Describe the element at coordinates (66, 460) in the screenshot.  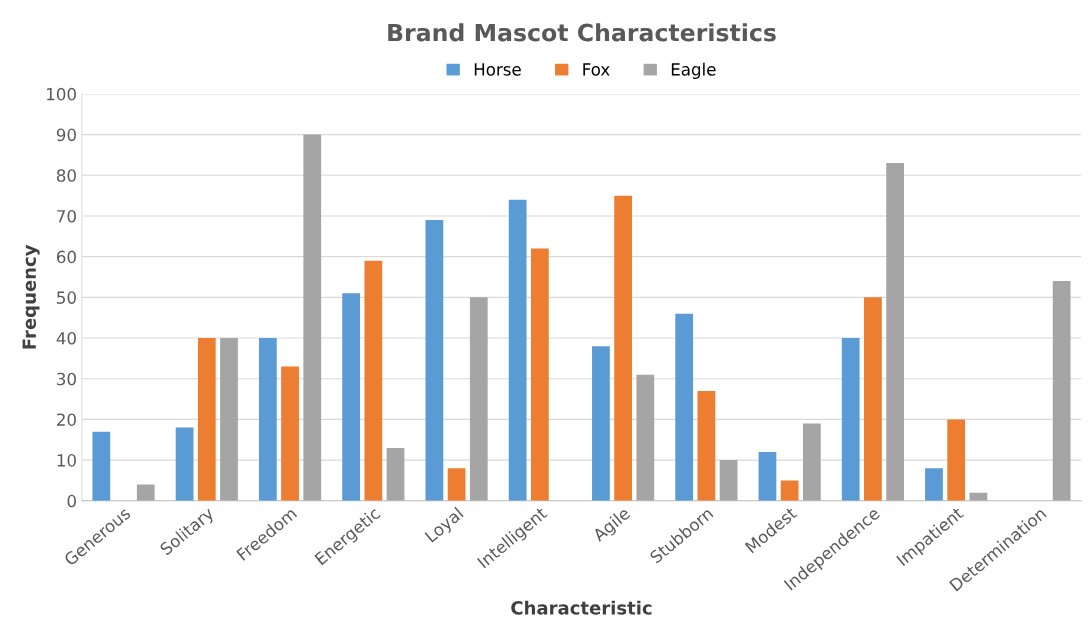
I see `y-tick-label: 10` at that location.